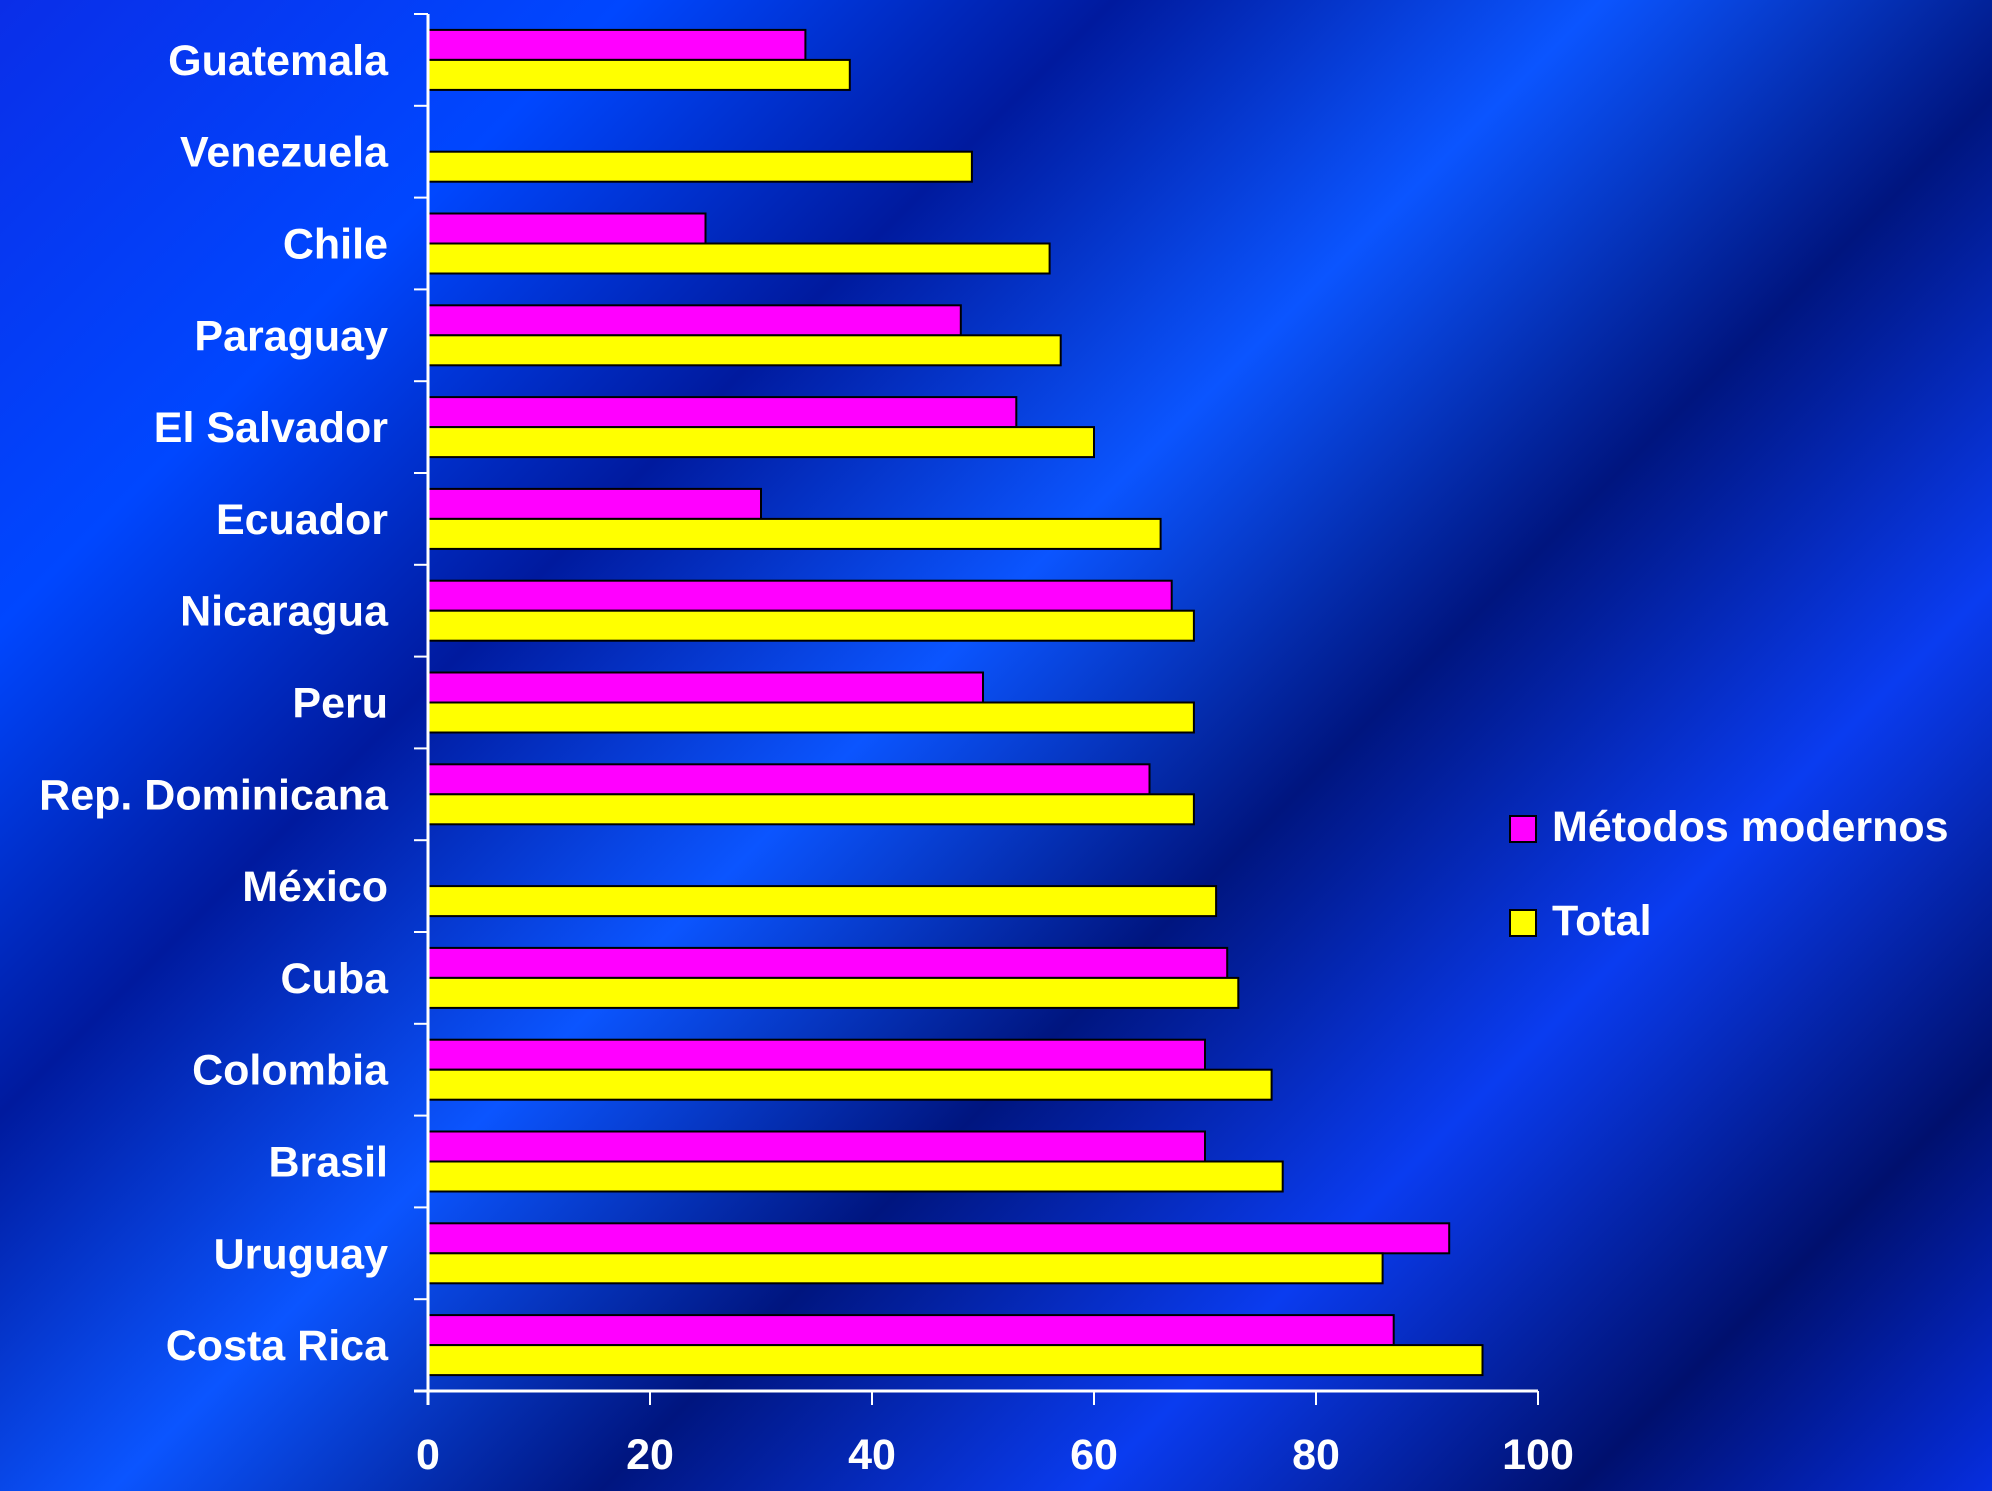  I want to click on category-label: México, so click(315, 887).